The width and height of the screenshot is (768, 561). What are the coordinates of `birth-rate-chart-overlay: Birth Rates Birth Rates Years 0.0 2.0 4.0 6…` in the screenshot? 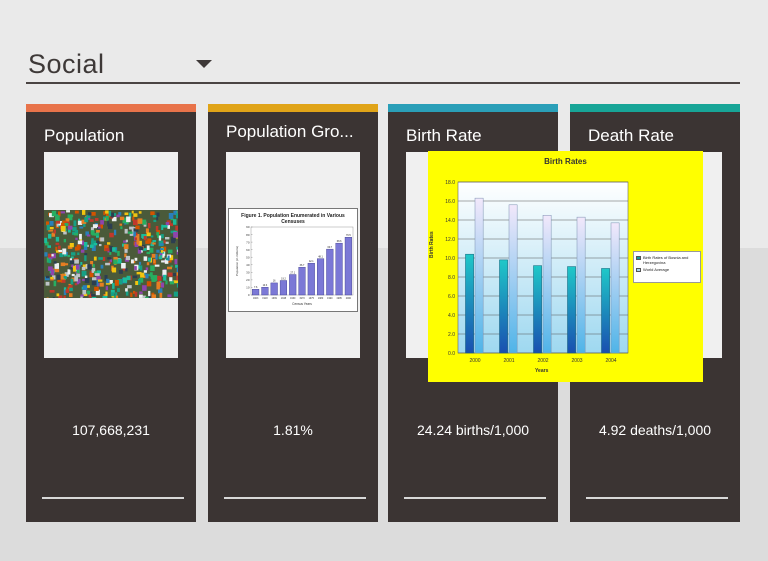 It's located at (565, 266).